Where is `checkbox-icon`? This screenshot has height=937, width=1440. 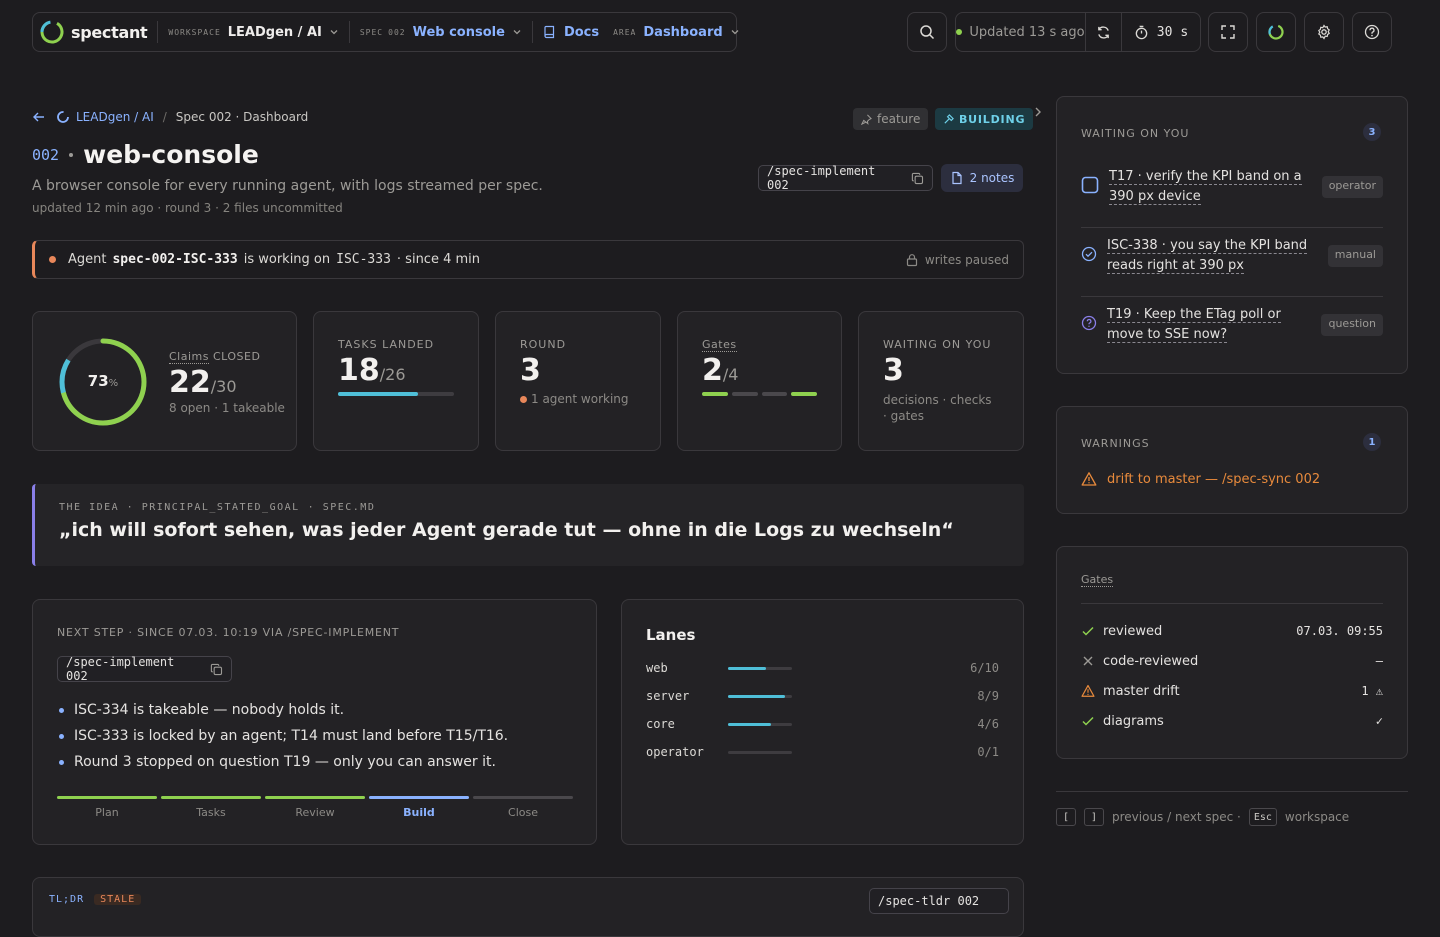 checkbox-icon is located at coordinates (1090, 185).